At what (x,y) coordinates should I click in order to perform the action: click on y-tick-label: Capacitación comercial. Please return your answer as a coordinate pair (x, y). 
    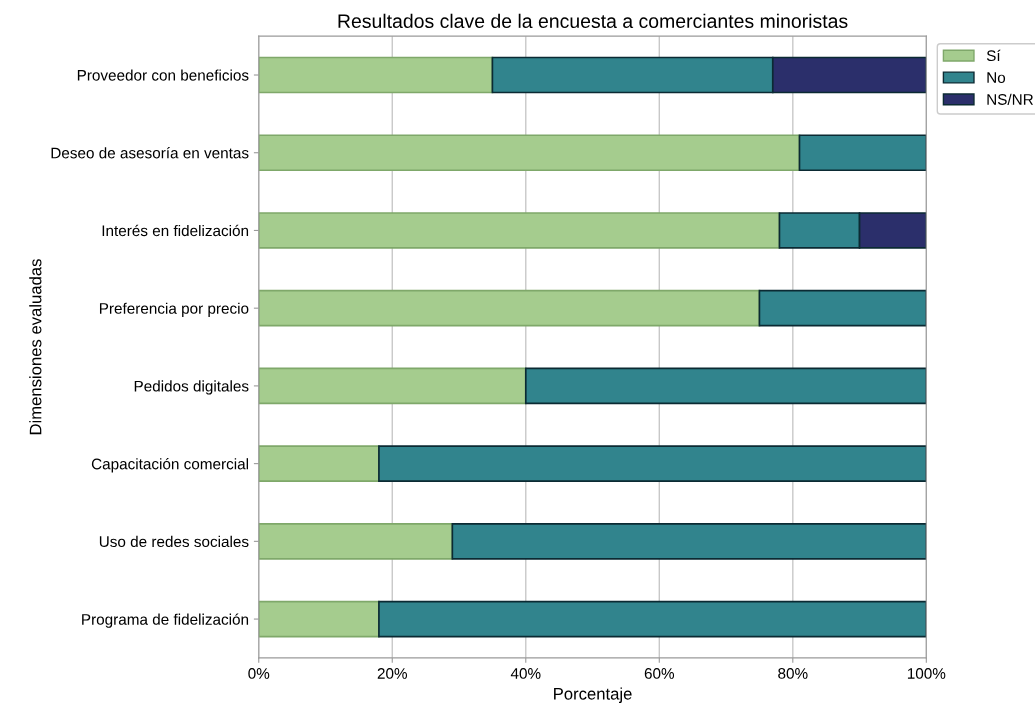
    Looking at the image, I should click on (170, 465).